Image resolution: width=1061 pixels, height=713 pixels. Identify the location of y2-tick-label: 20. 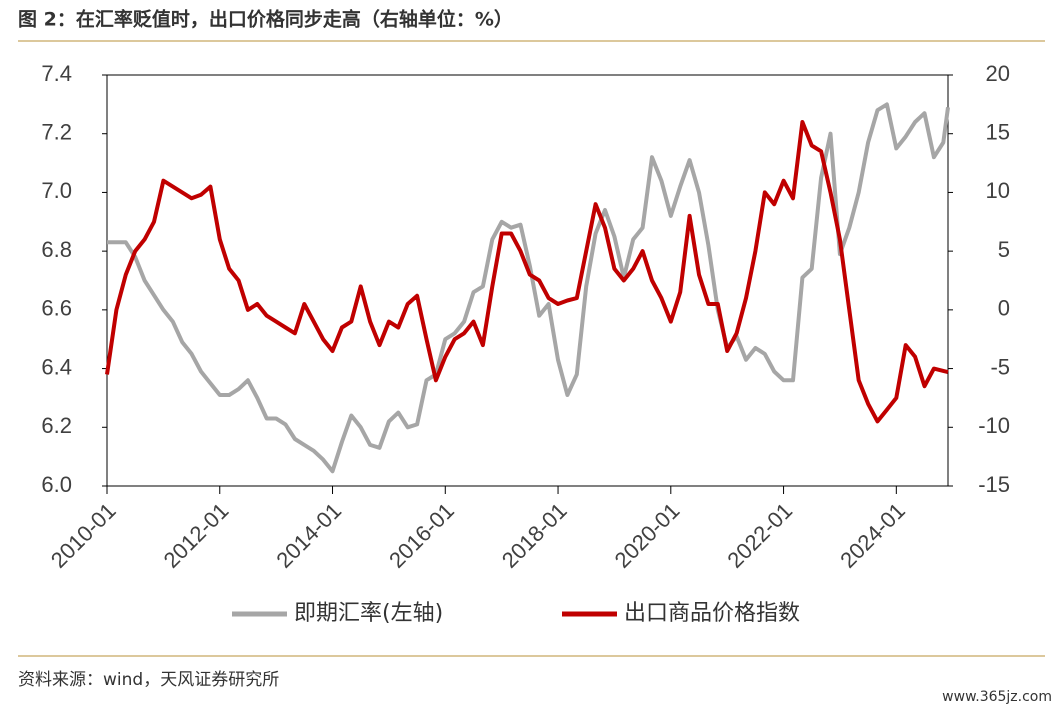
(998, 73).